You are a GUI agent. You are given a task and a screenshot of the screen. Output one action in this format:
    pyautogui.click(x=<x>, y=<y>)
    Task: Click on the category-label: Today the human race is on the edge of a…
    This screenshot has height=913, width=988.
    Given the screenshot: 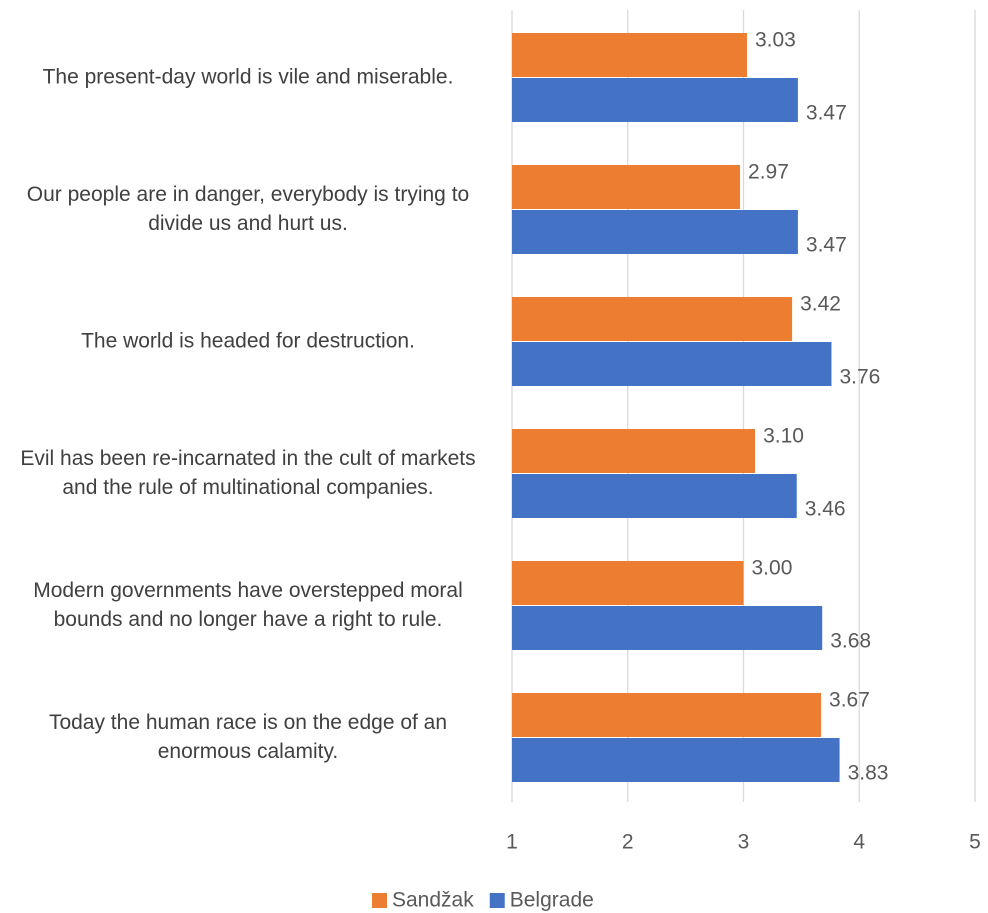 What is the action you would take?
    pyautogui.click(x=248, y=737)
    